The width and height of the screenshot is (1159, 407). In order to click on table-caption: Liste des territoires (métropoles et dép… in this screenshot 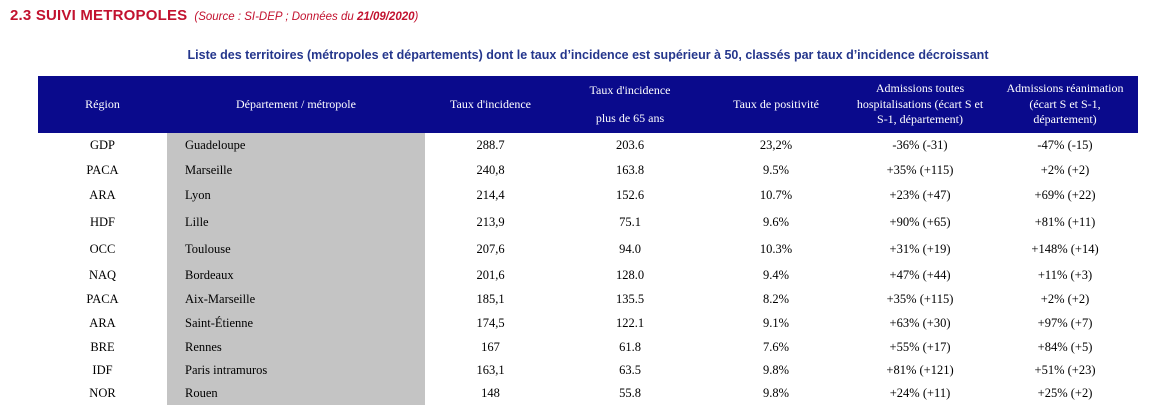, I will do `click(588, 55)`.